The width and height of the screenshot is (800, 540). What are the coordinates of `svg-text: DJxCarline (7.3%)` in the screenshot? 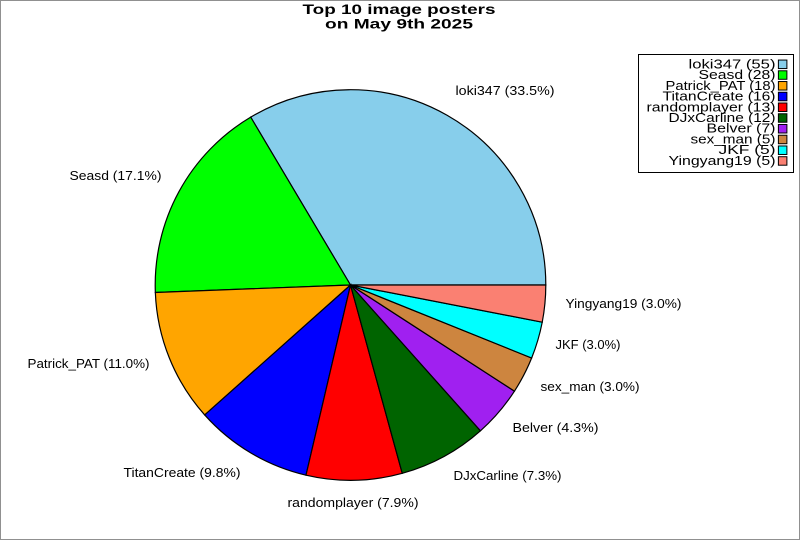 It's located at (508, 475).